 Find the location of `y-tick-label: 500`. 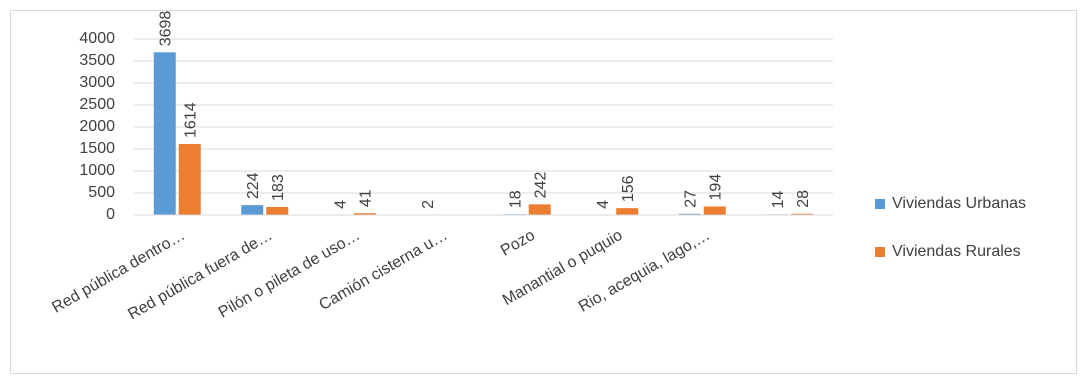

y-tick-label: 500 is located at coordinates (101, 192).